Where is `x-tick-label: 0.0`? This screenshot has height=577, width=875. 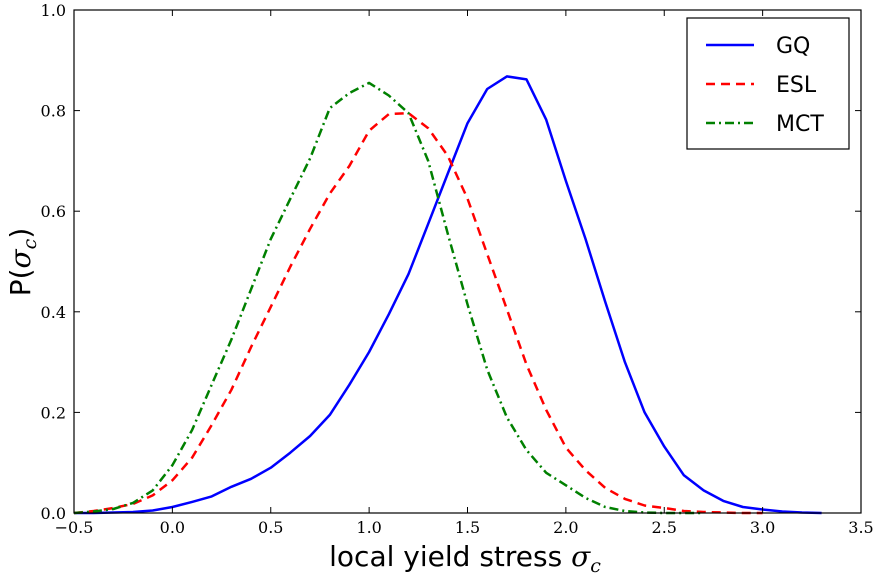
x-tick-label: 0.0 is located at coordinates (172, 527).